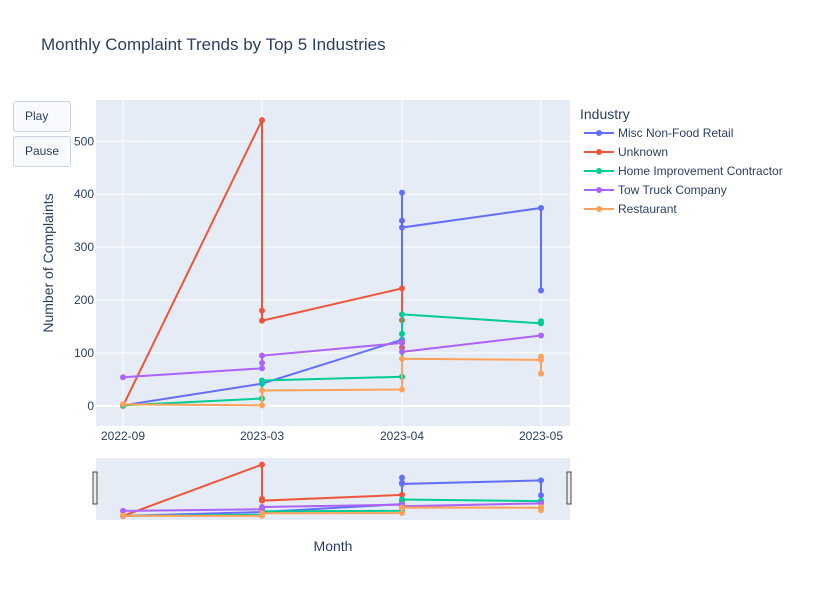 The width and height of the screenshot is (824, 600). I want to click on play-button: Play, so click(42, 116).